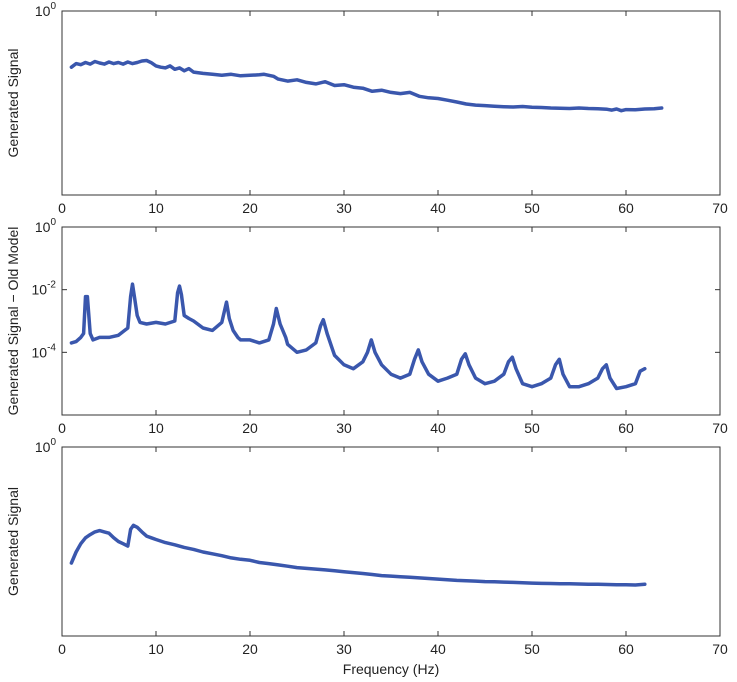 The image size is (737, 682). I want to click on y-tick-label: 10⁻⁴, so click(44, 351).